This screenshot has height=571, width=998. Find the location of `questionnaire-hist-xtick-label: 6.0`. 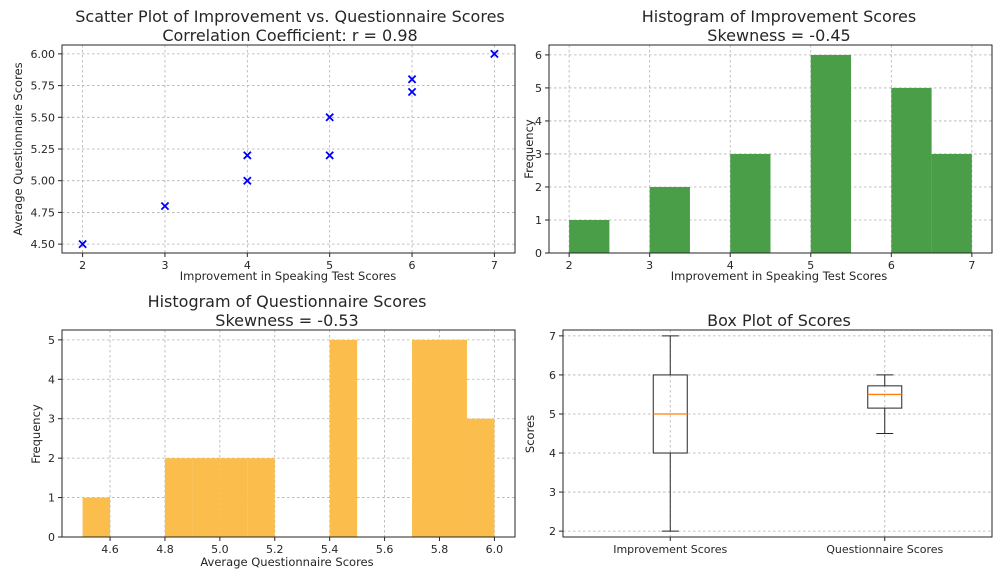

questionnaire-hist-xtick-label: 6.0 is located at coordinates (495, 549).